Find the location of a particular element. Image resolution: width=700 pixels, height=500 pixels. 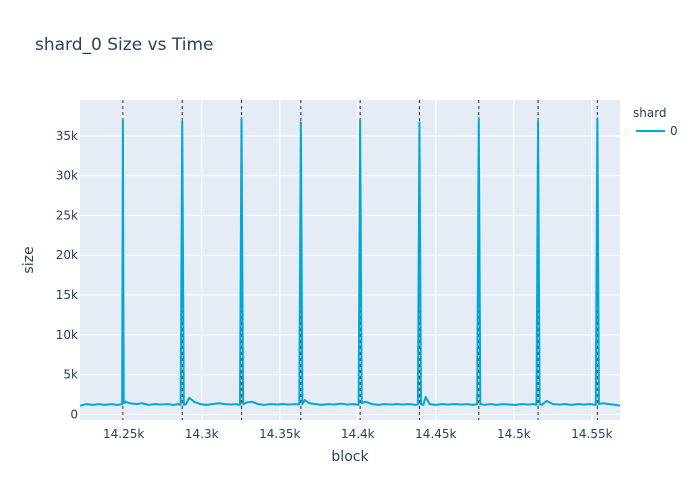

legend: shard 0 is located at coordinates (655, 122).